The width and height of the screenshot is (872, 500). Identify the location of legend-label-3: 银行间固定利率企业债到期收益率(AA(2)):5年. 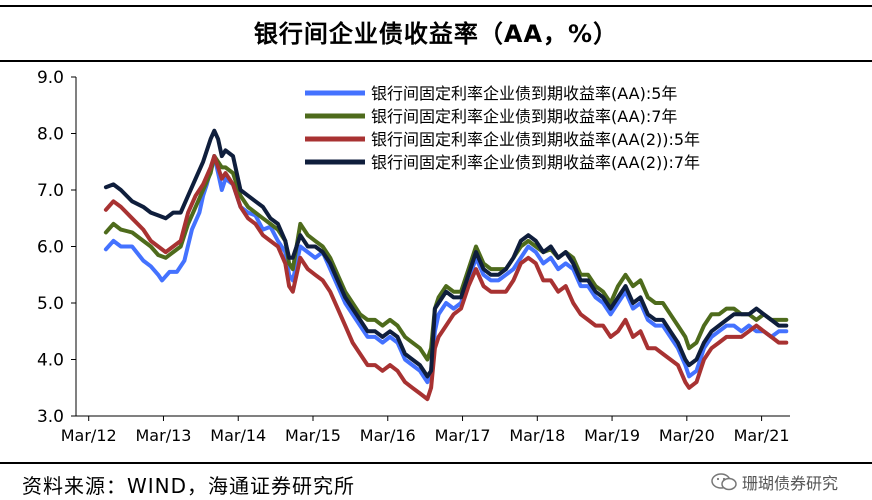
(535, 139).